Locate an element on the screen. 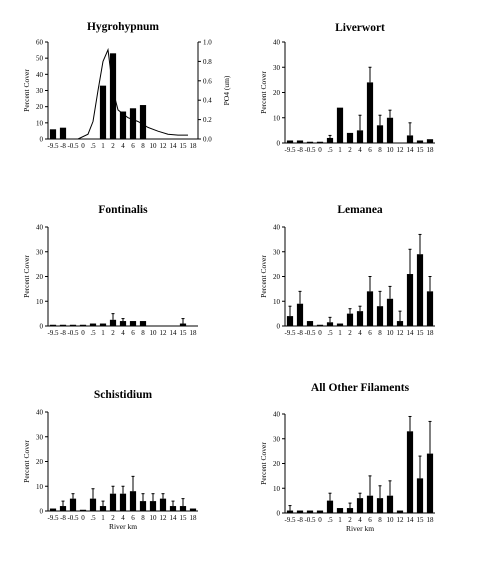  x-tick-label: 1 is located at coordinates (340, 150).